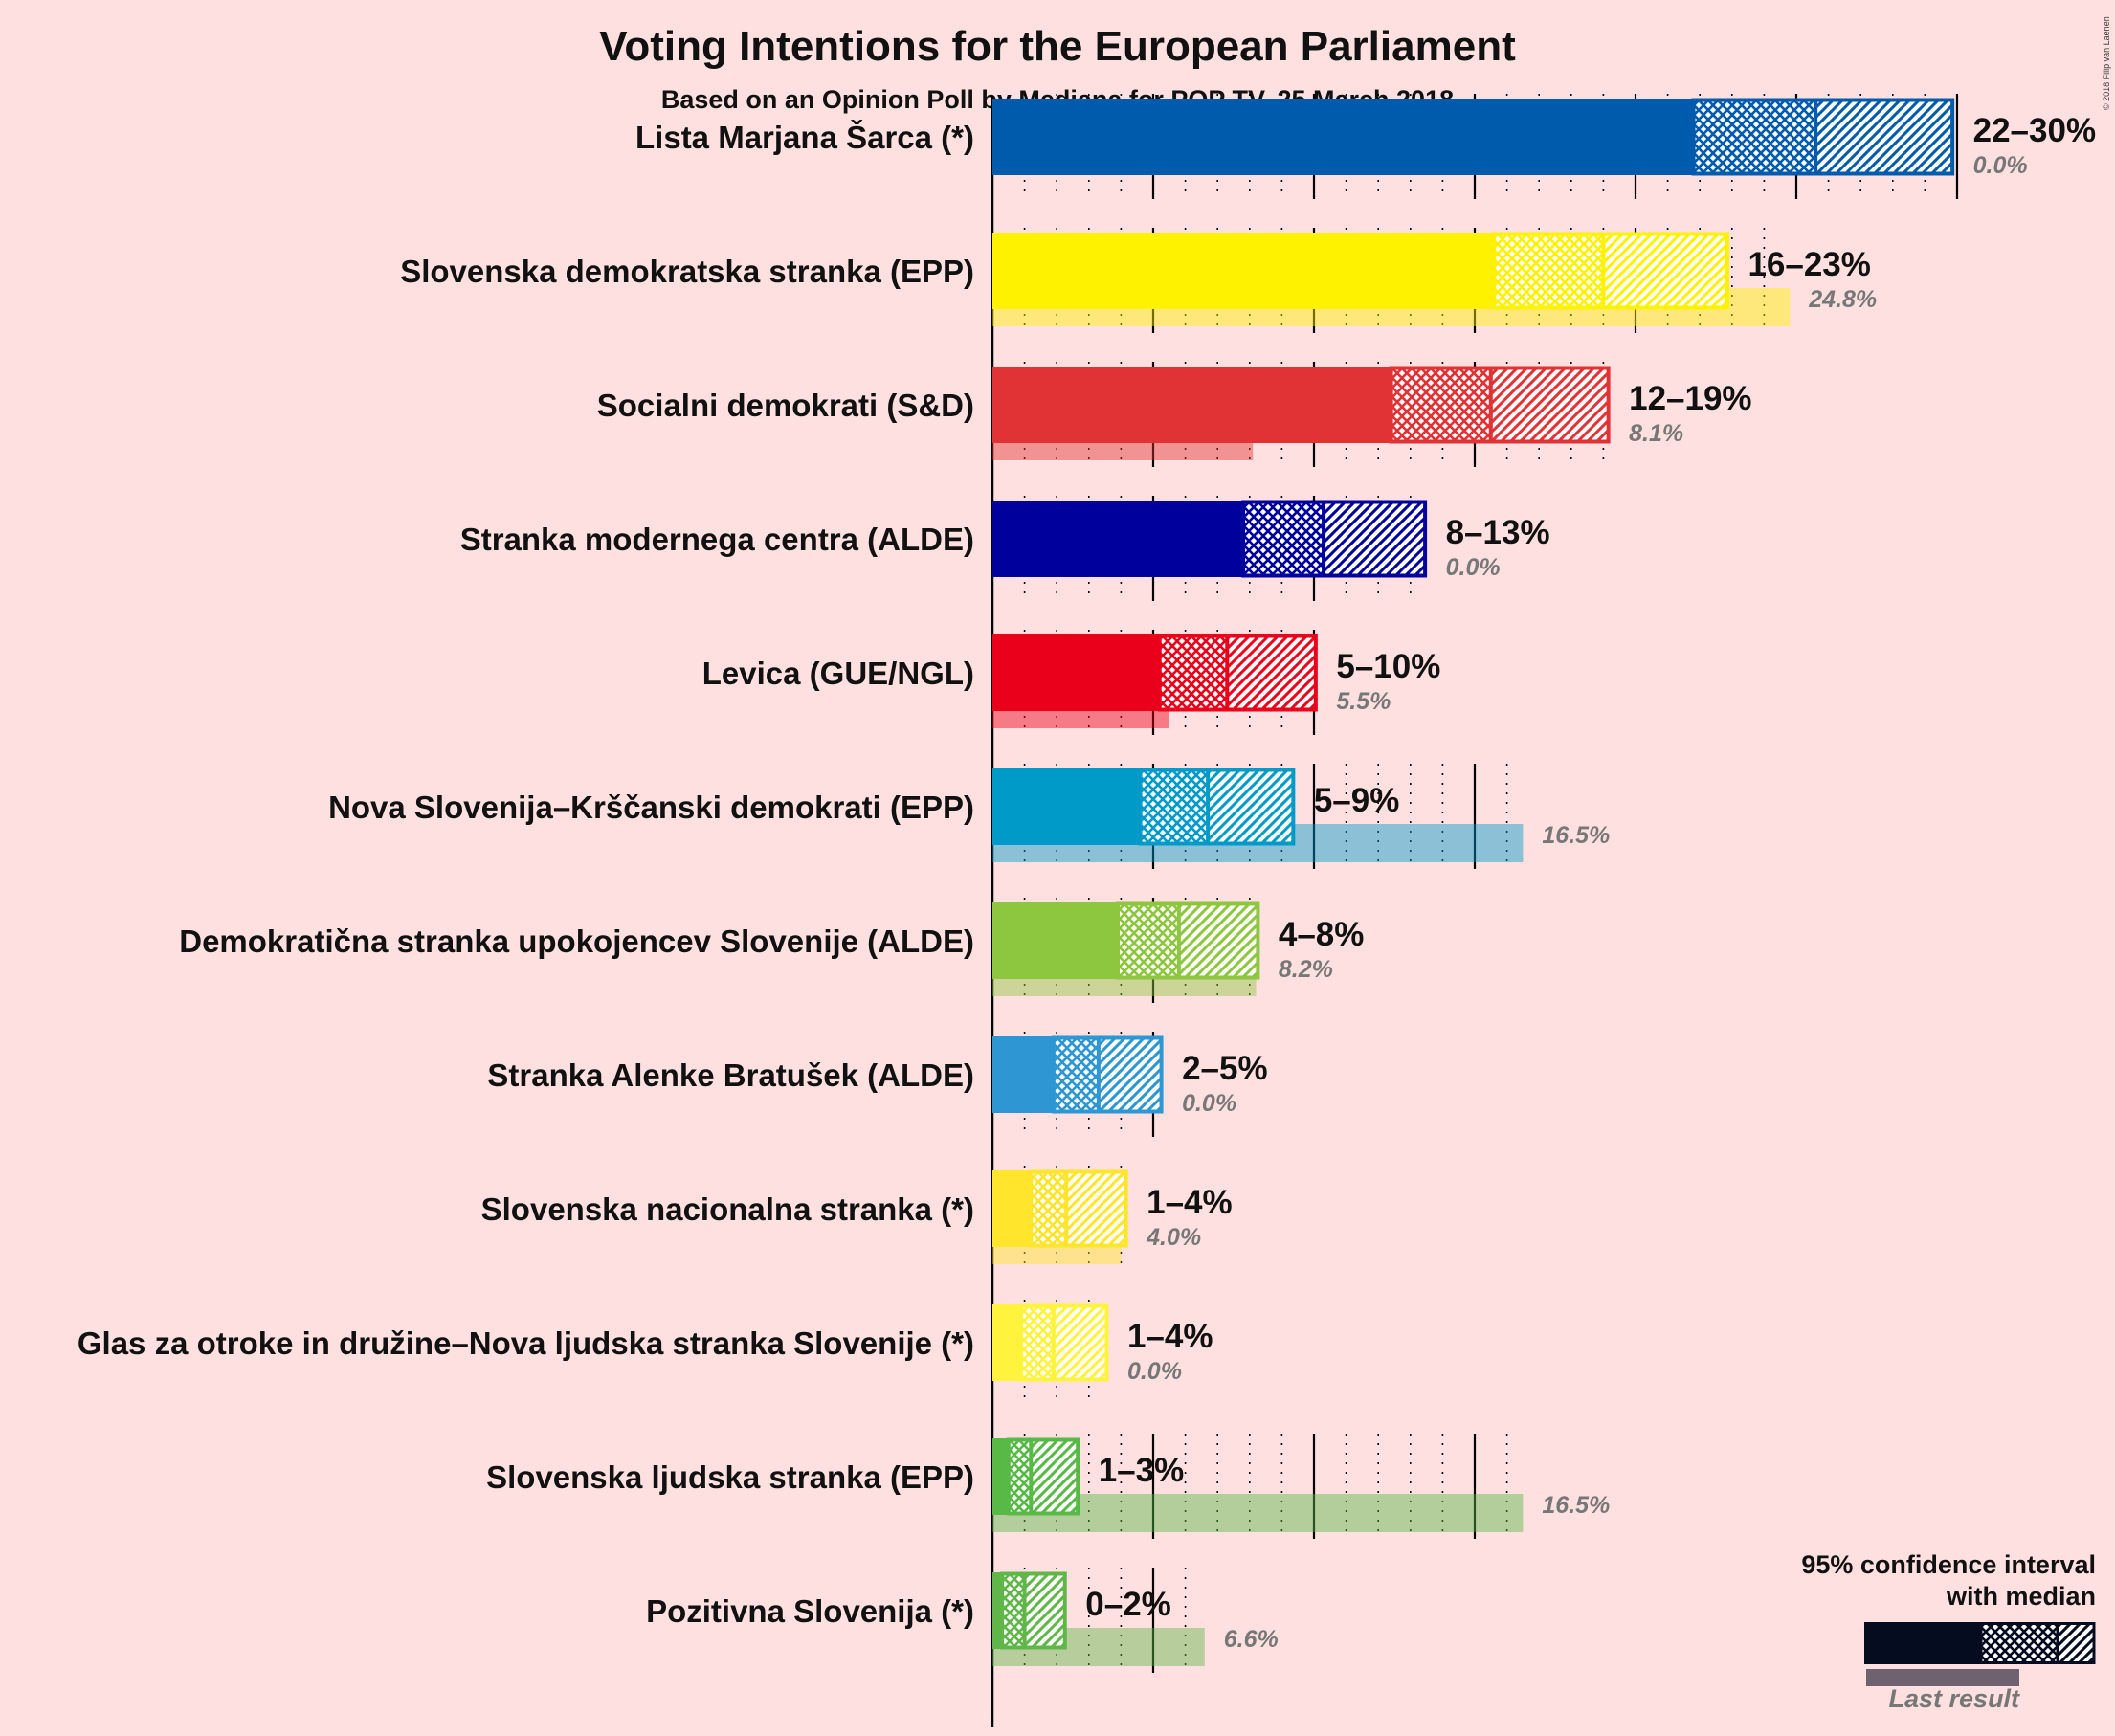 The height and width of the screenshot is (1736, 2115). Describe the element at coordinates (810, 1611) in the screenshot. I see `party-name: Pozitivna Slovenija (*)` at that location.